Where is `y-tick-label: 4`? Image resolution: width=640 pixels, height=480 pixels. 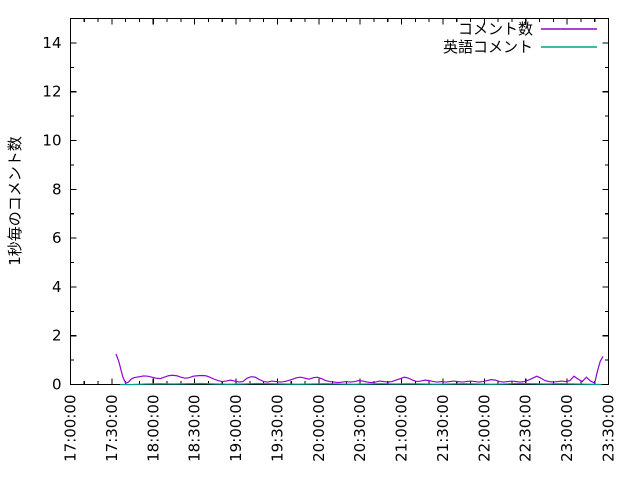
y-tick-label: 4 is located at coordinates (57, 287).